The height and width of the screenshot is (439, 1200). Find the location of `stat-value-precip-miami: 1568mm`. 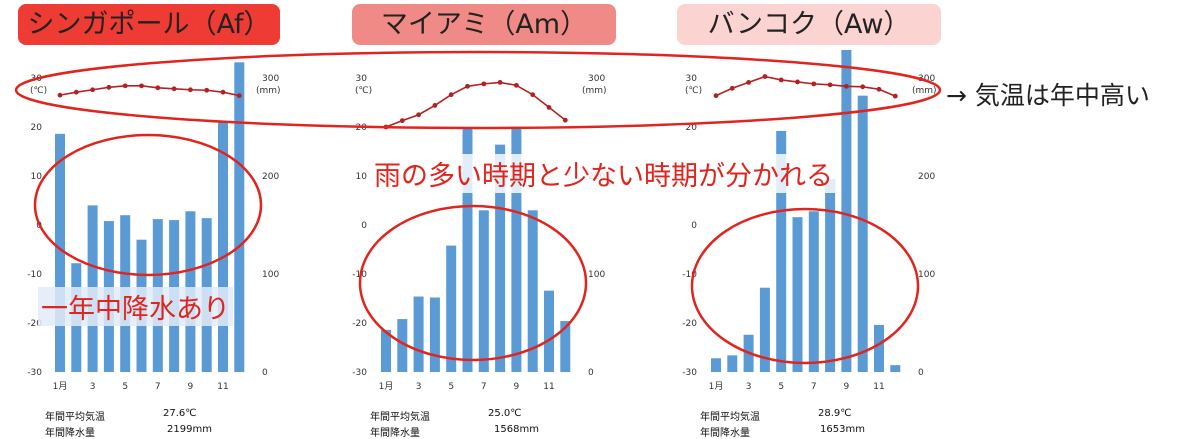

stat-value-precip-miami: 1568mm is located at coordinates (516, 429).